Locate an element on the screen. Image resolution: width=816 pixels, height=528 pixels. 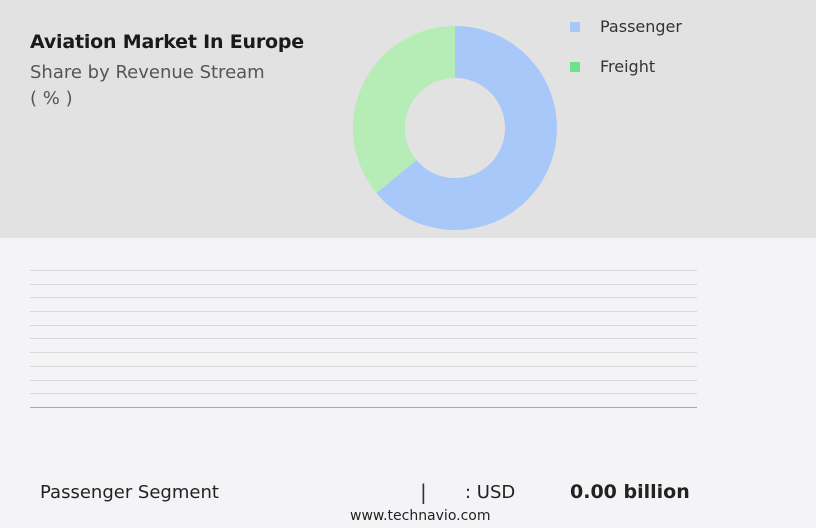
legend-item-freight: Freight is located at coordinates (612, 66).